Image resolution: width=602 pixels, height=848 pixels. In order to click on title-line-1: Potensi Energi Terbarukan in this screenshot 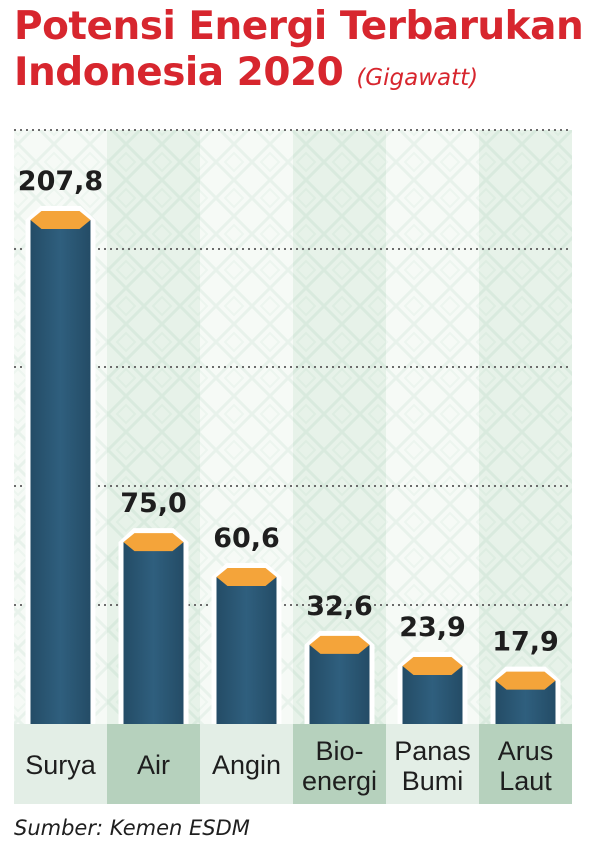, I will do `click(299, 26)`.